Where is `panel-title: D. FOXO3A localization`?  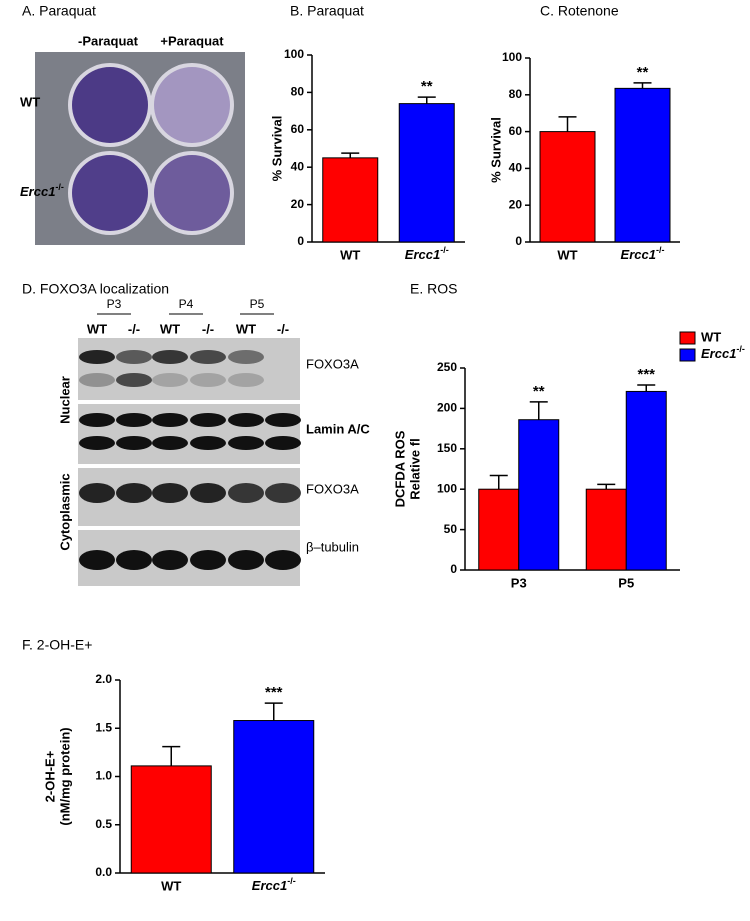 panel-title: D. FOXO3A localization is located at coordinates (95, 289).